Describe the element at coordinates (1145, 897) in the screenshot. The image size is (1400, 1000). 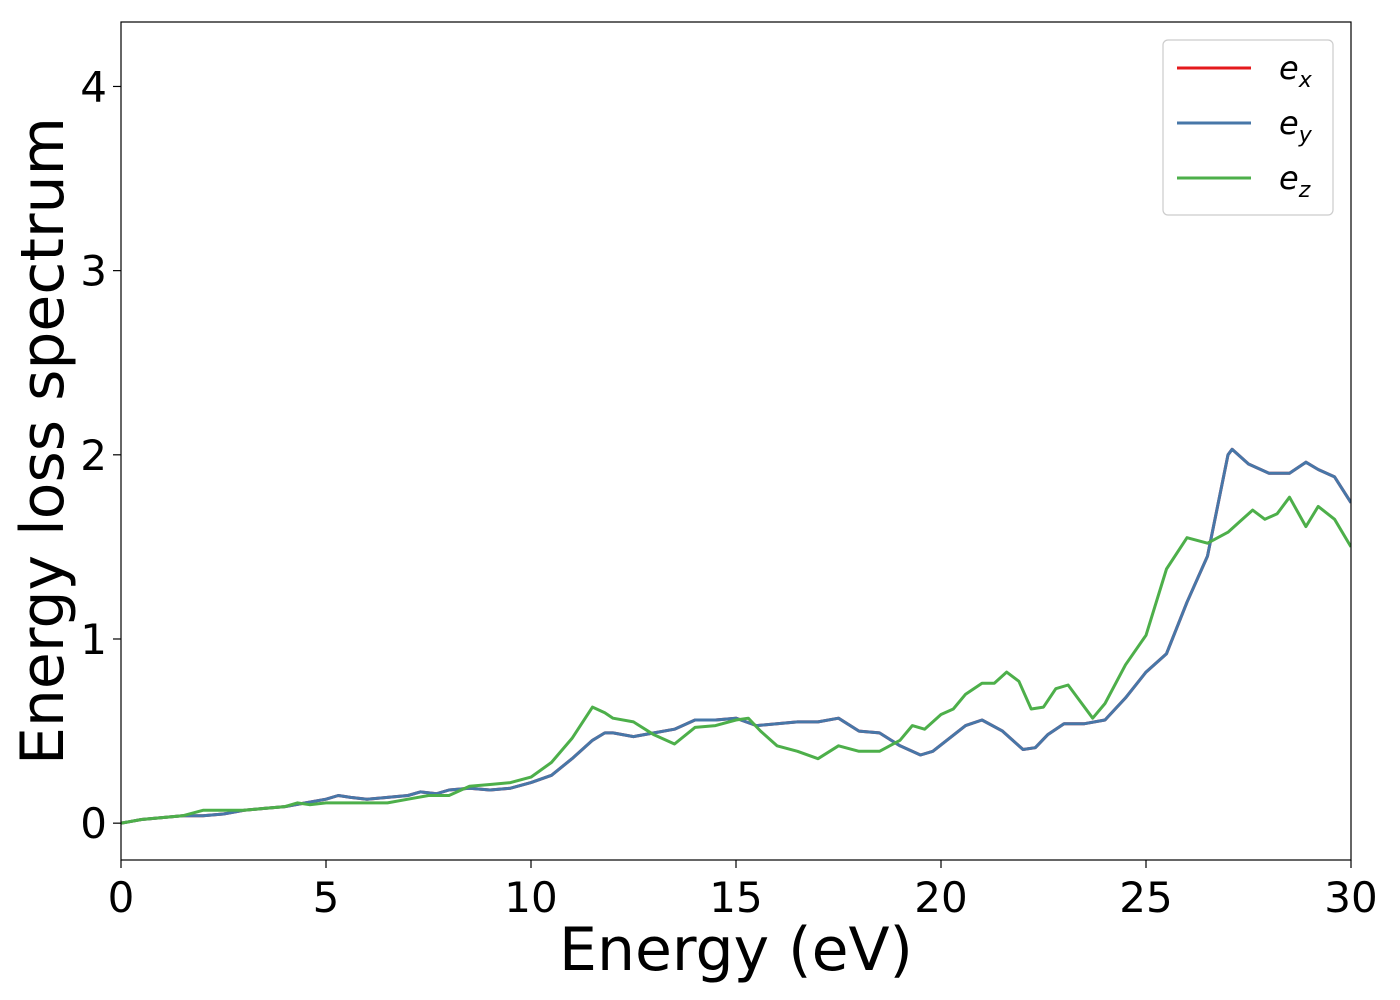
I see `x-tick-label: 25` at that location.